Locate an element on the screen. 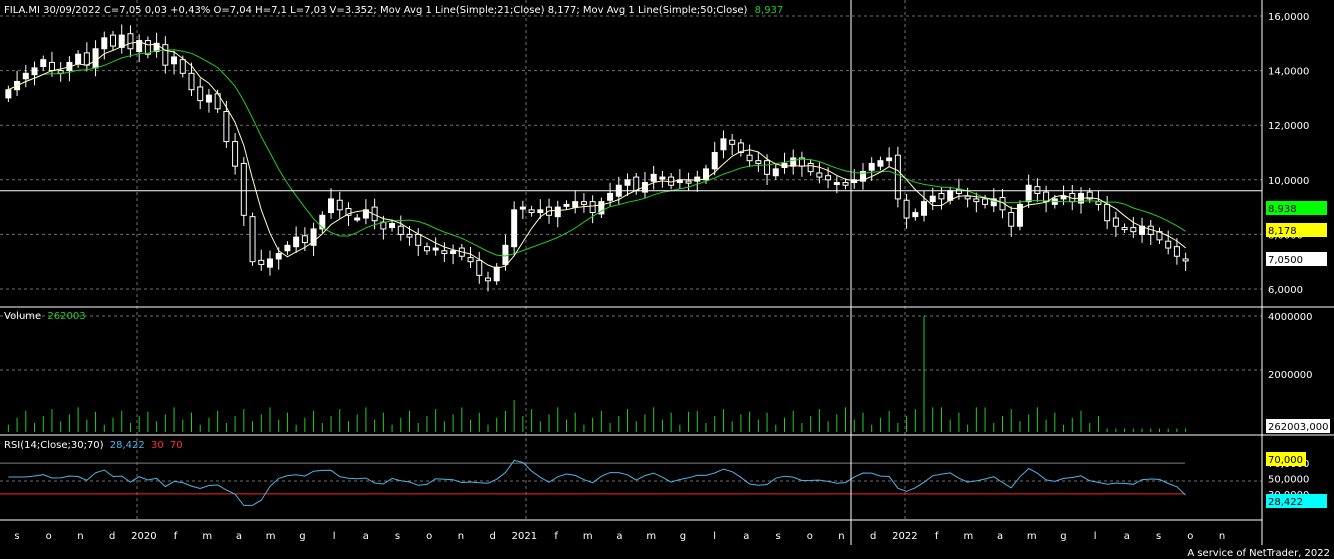  badge-volume: 262003,000 is located at coordinates (1298, 426).